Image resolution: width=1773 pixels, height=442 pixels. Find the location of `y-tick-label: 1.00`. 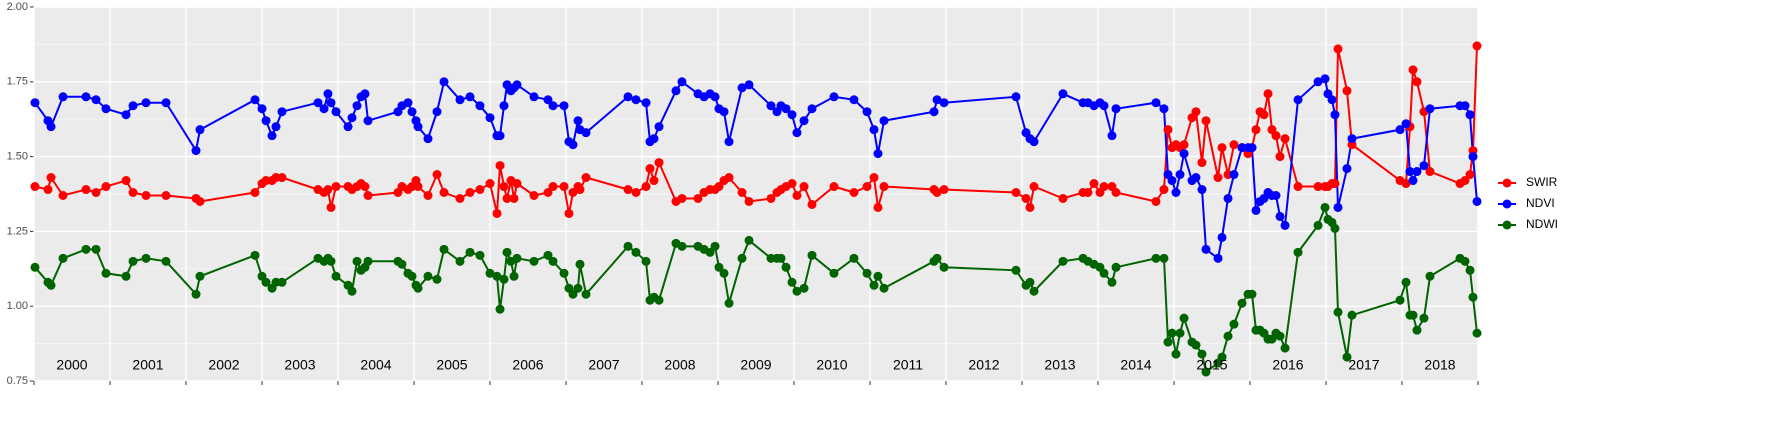

y-tick-label: 1.00 is located at coordinates (17, 306).